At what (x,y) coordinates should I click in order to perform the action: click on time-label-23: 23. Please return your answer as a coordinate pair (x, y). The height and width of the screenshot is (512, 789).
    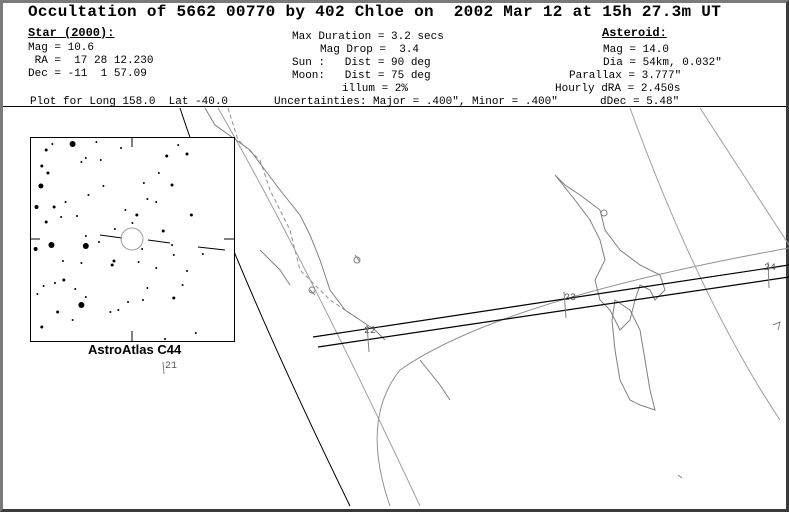
    Looking at the image, I should click on (570, 298).